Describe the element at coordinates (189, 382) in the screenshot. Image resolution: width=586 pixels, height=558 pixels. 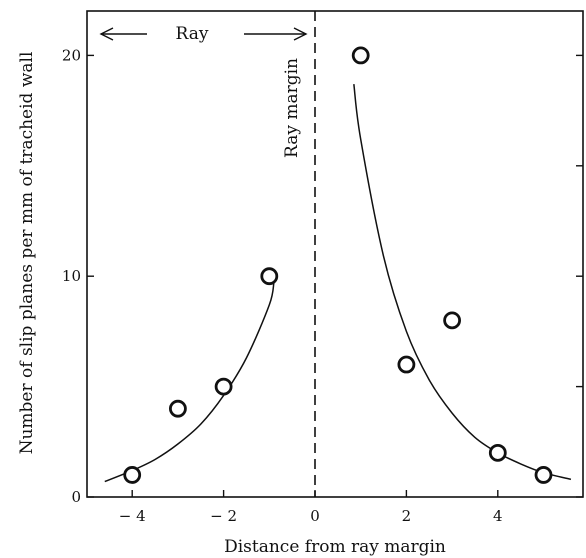
I see `fit-curve` at that location.